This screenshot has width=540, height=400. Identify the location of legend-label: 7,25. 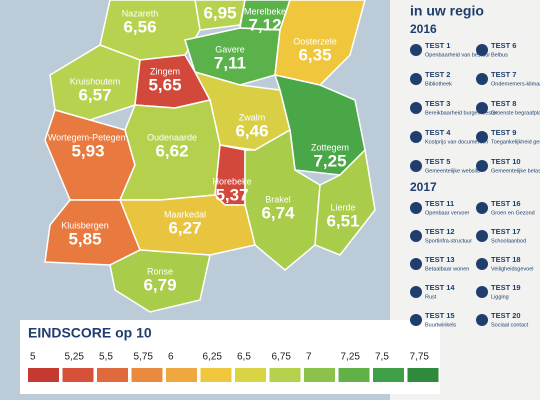
(351, 357).